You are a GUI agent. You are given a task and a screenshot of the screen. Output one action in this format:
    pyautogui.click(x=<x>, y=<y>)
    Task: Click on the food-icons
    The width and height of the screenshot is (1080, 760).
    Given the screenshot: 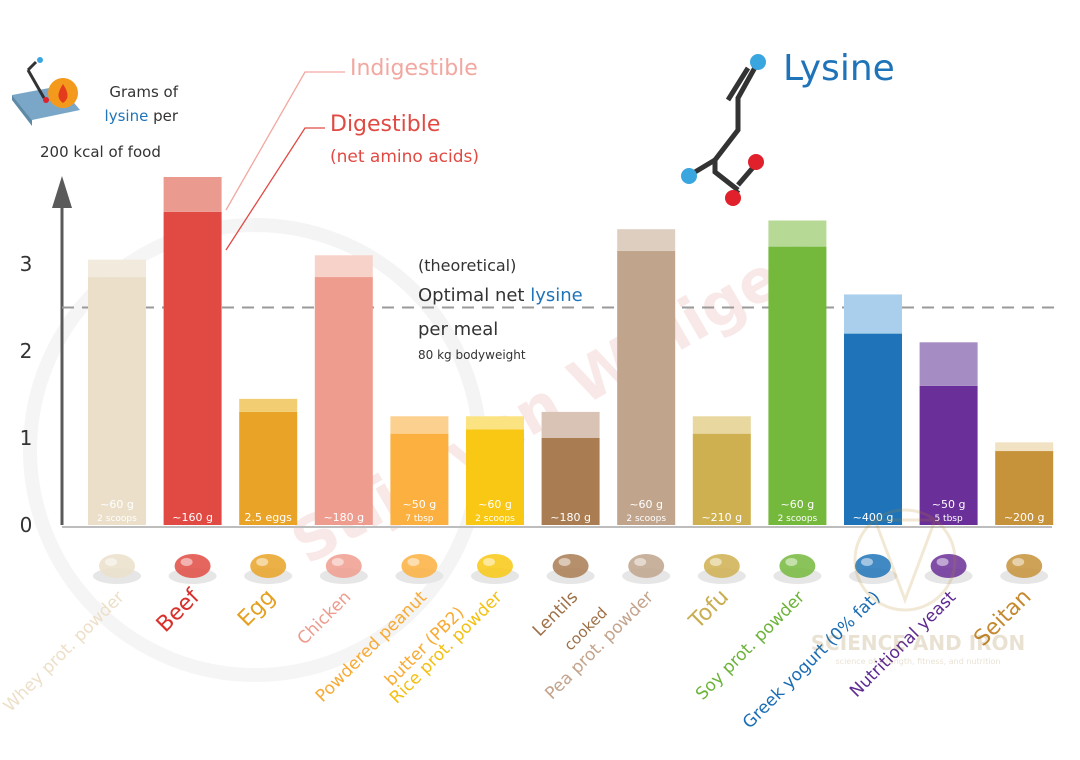 What is the action you would take?
    pyautogui.click(x=571, y=569)
    